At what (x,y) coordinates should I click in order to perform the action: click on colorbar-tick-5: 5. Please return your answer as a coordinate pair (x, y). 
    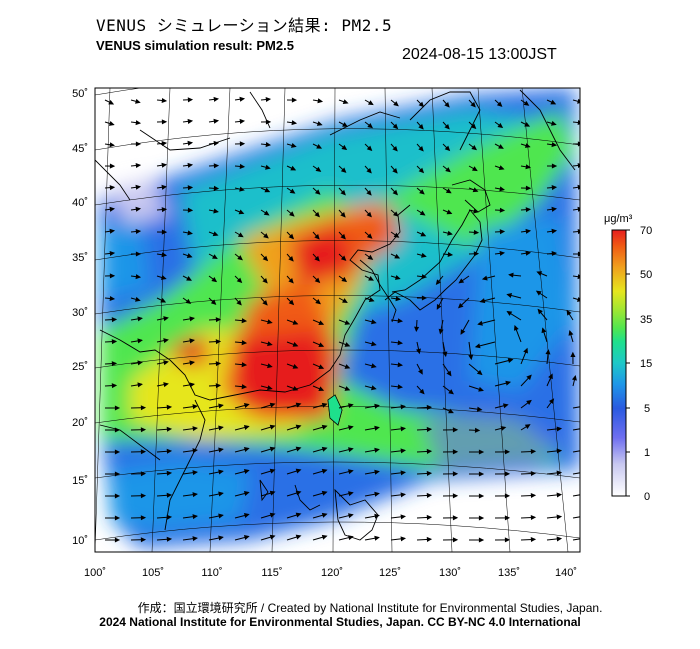
    Looking at the image, I should click on (647, 409).